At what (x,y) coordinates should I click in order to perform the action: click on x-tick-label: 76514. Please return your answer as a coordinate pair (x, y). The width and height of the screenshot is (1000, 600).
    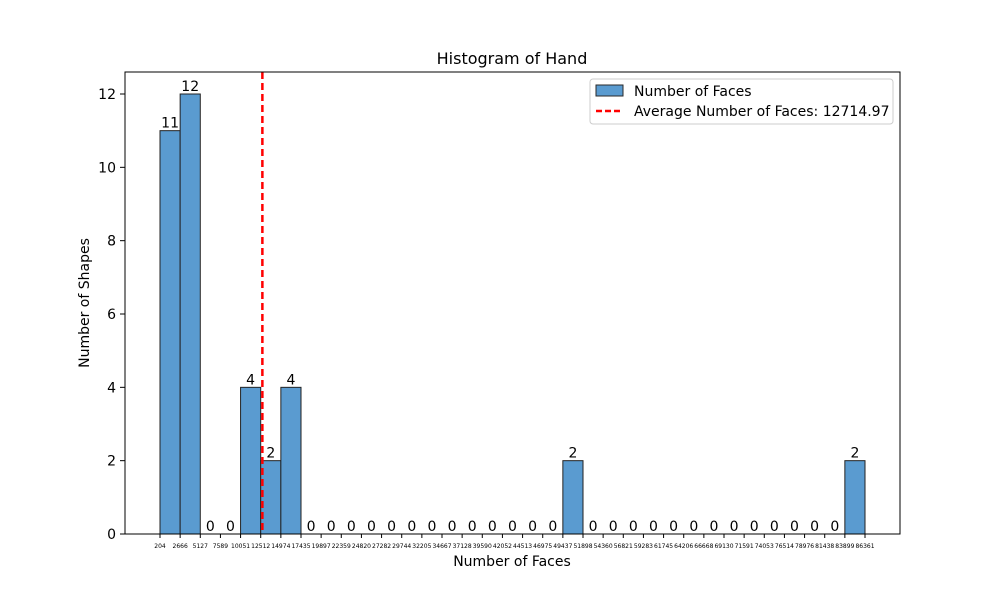
    Looking at the image, I should click on (784, 546).